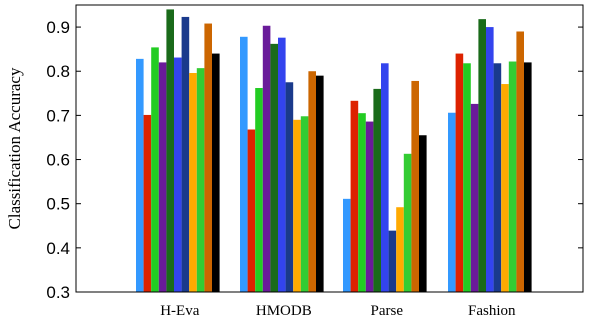 This screenshot has height=321, width=591. I want to click on x-category-label: H-Eva, so click(179, 311).